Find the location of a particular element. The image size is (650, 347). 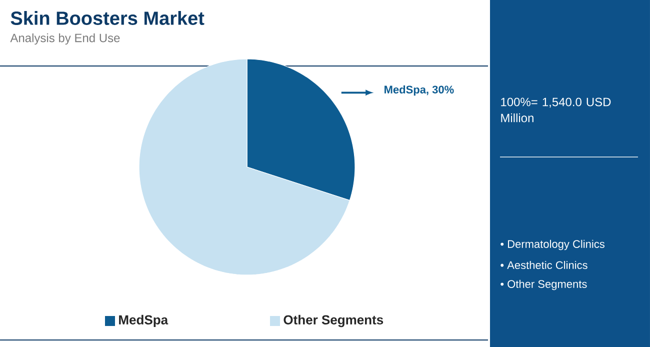

text: • Aesthetic Clinics is located at coordinates (544, 265).